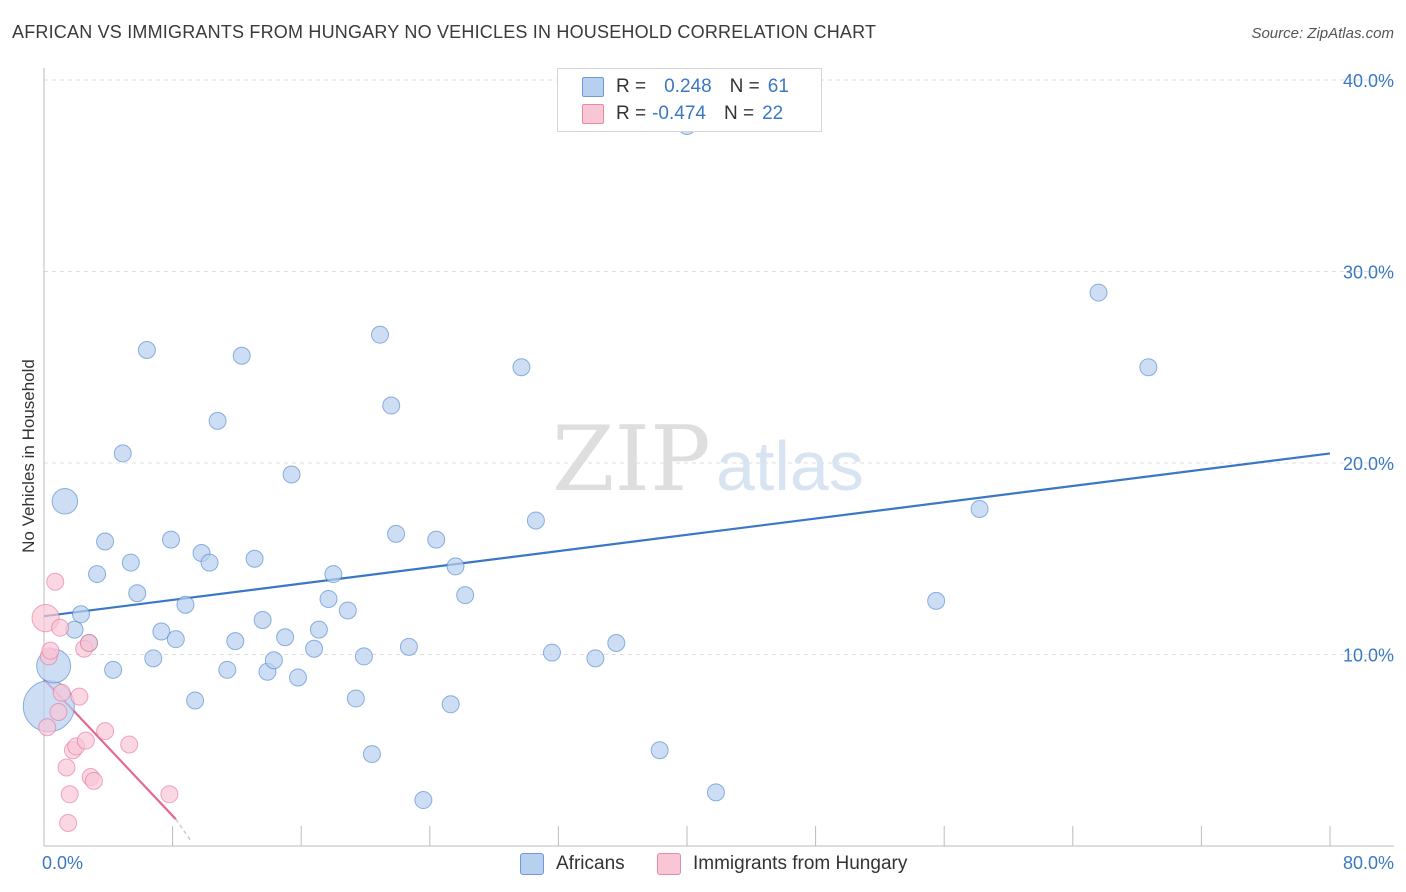  I want to click on bottom-legend-label-africans: Africans, so click(590, 863).